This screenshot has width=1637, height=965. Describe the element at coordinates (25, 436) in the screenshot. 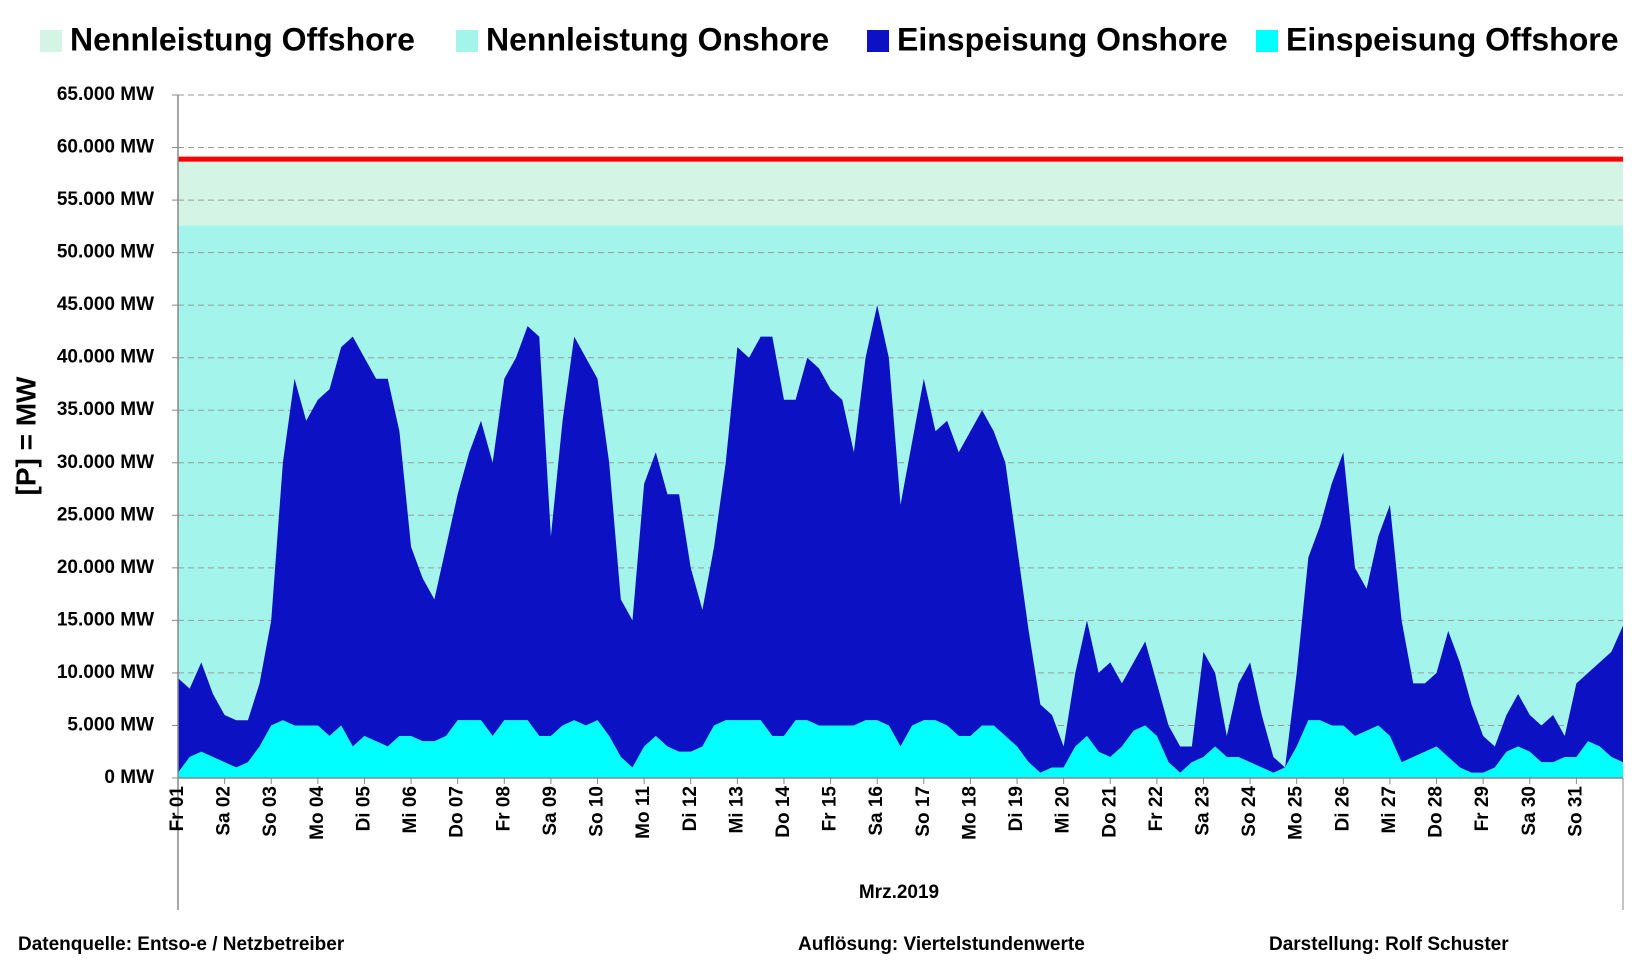

I see `y-axis-title: [P] = MW` at that location.